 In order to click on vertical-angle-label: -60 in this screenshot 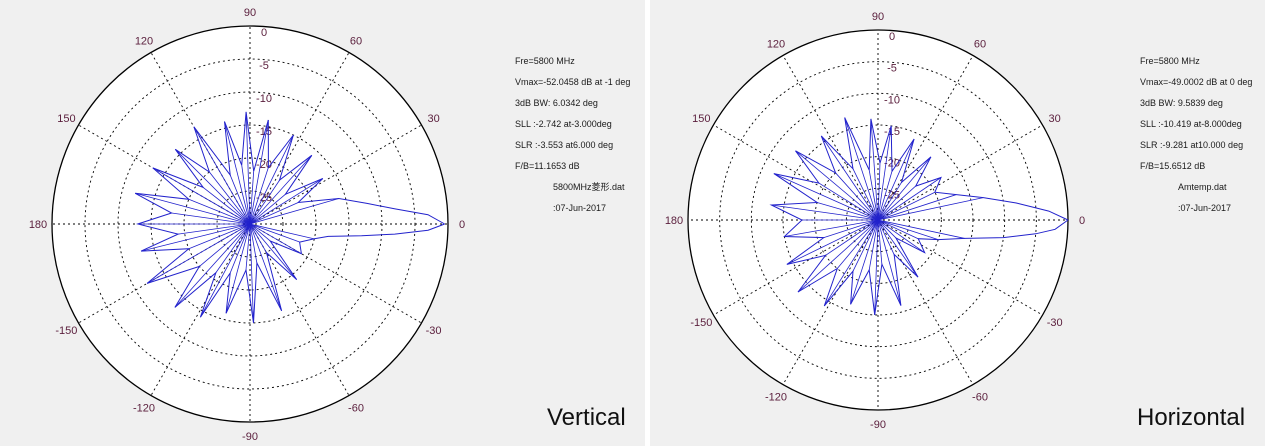, I will do `click(356, 409)`.